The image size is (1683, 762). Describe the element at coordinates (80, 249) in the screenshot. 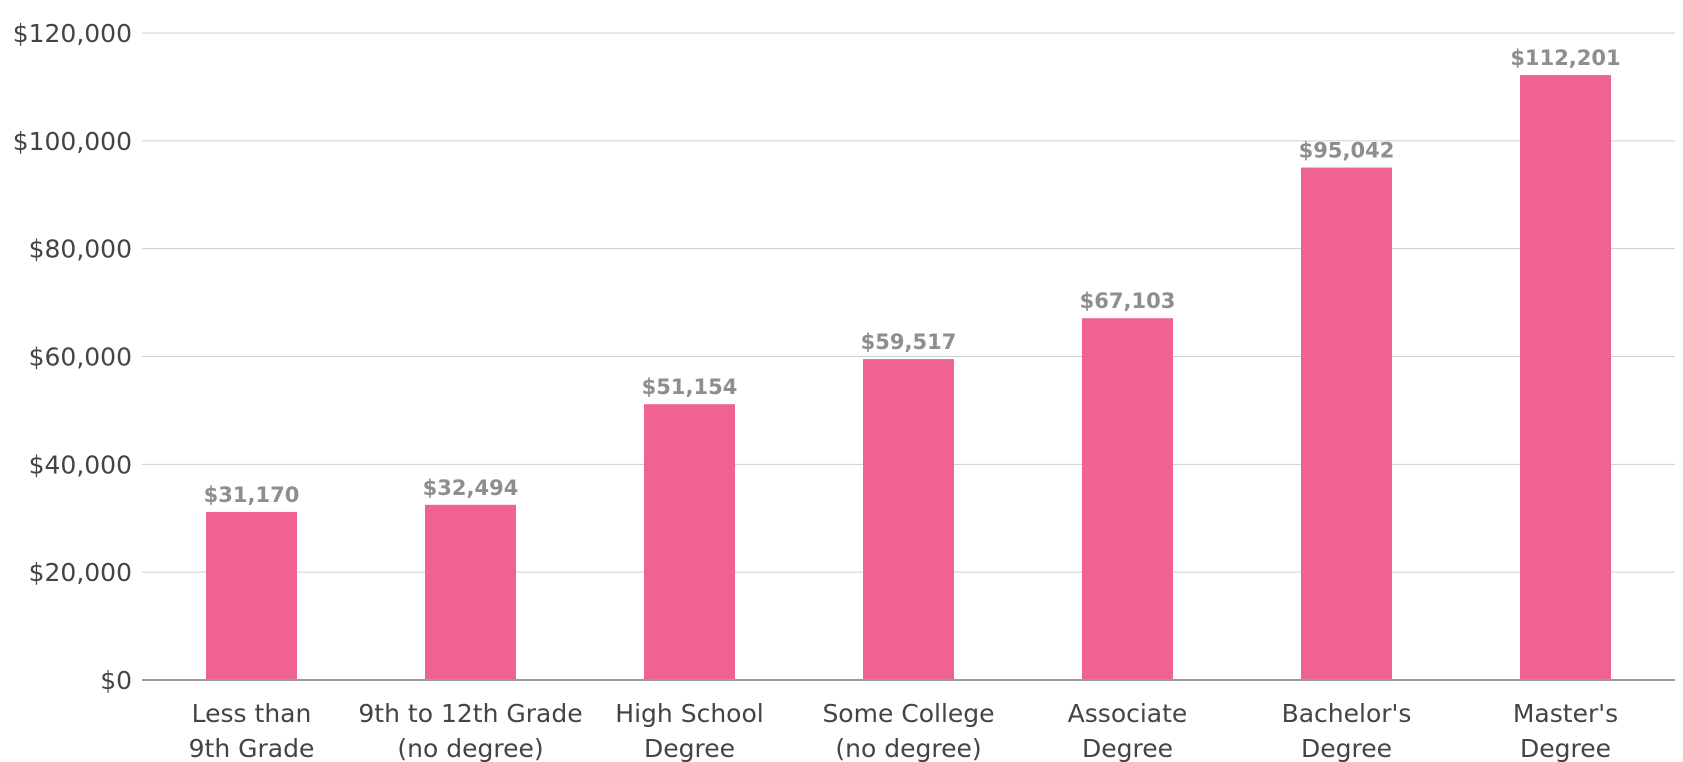

I see `y-tick-label: $80,000` at that location.